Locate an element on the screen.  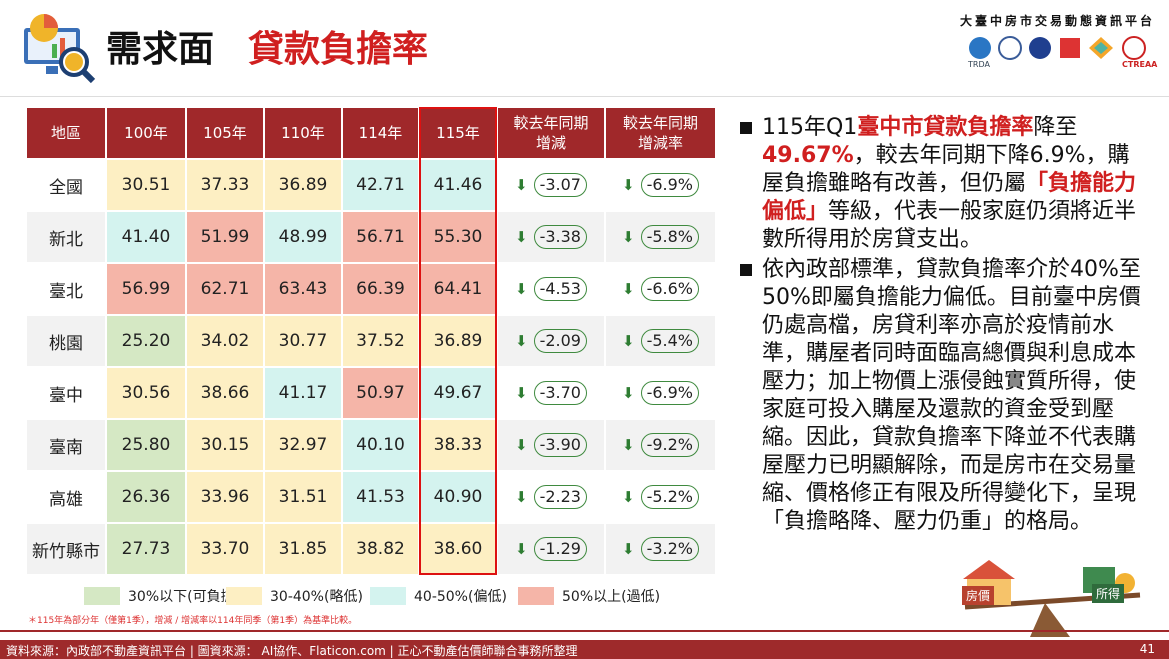
emphasis-text: 臺中市貸款負擔率 is located at coordinates (945, 127).